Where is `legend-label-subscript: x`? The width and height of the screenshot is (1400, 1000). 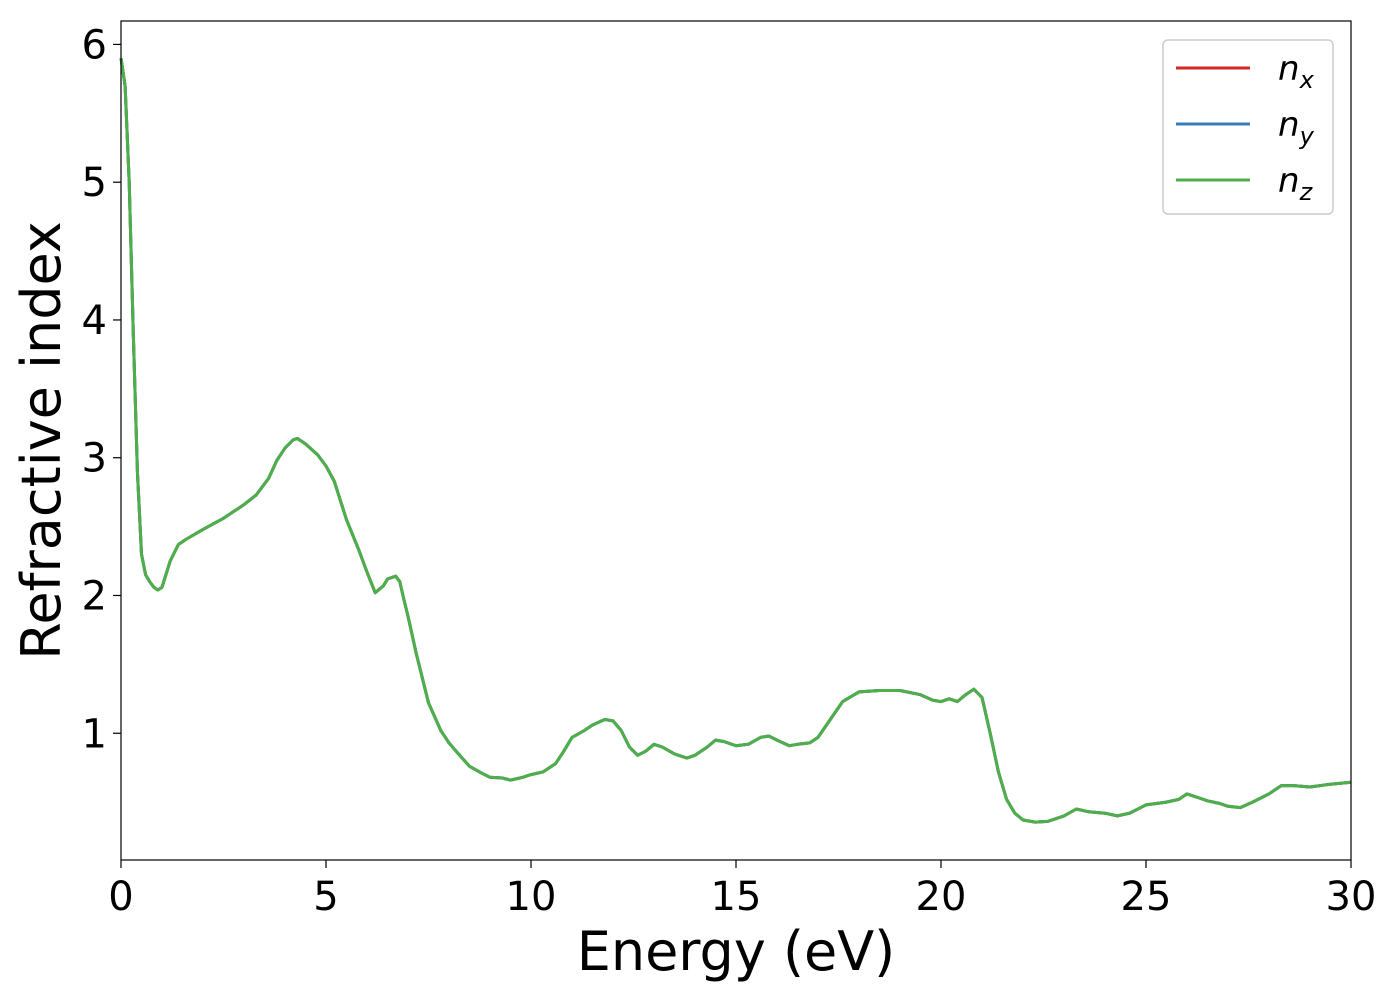
legend-label-subscript: x is located at coordinates (1307, 80).